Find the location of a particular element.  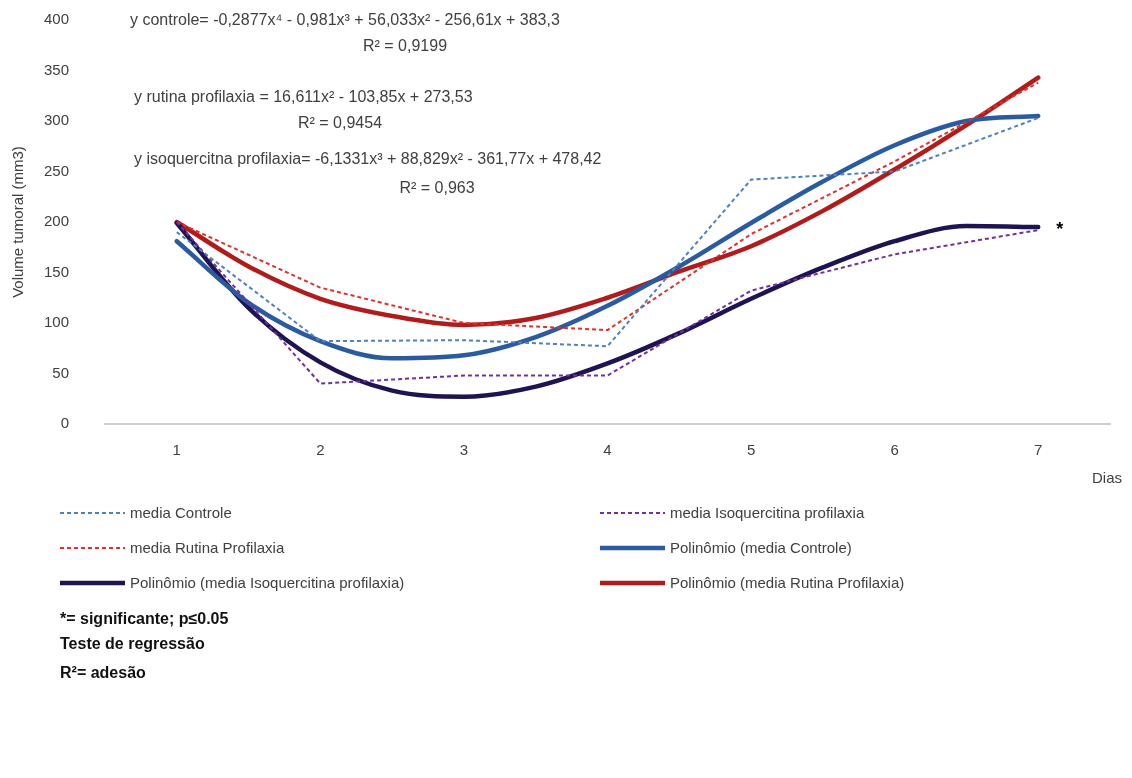

y-tick-label: 0 is located at coordinates (64, 423).